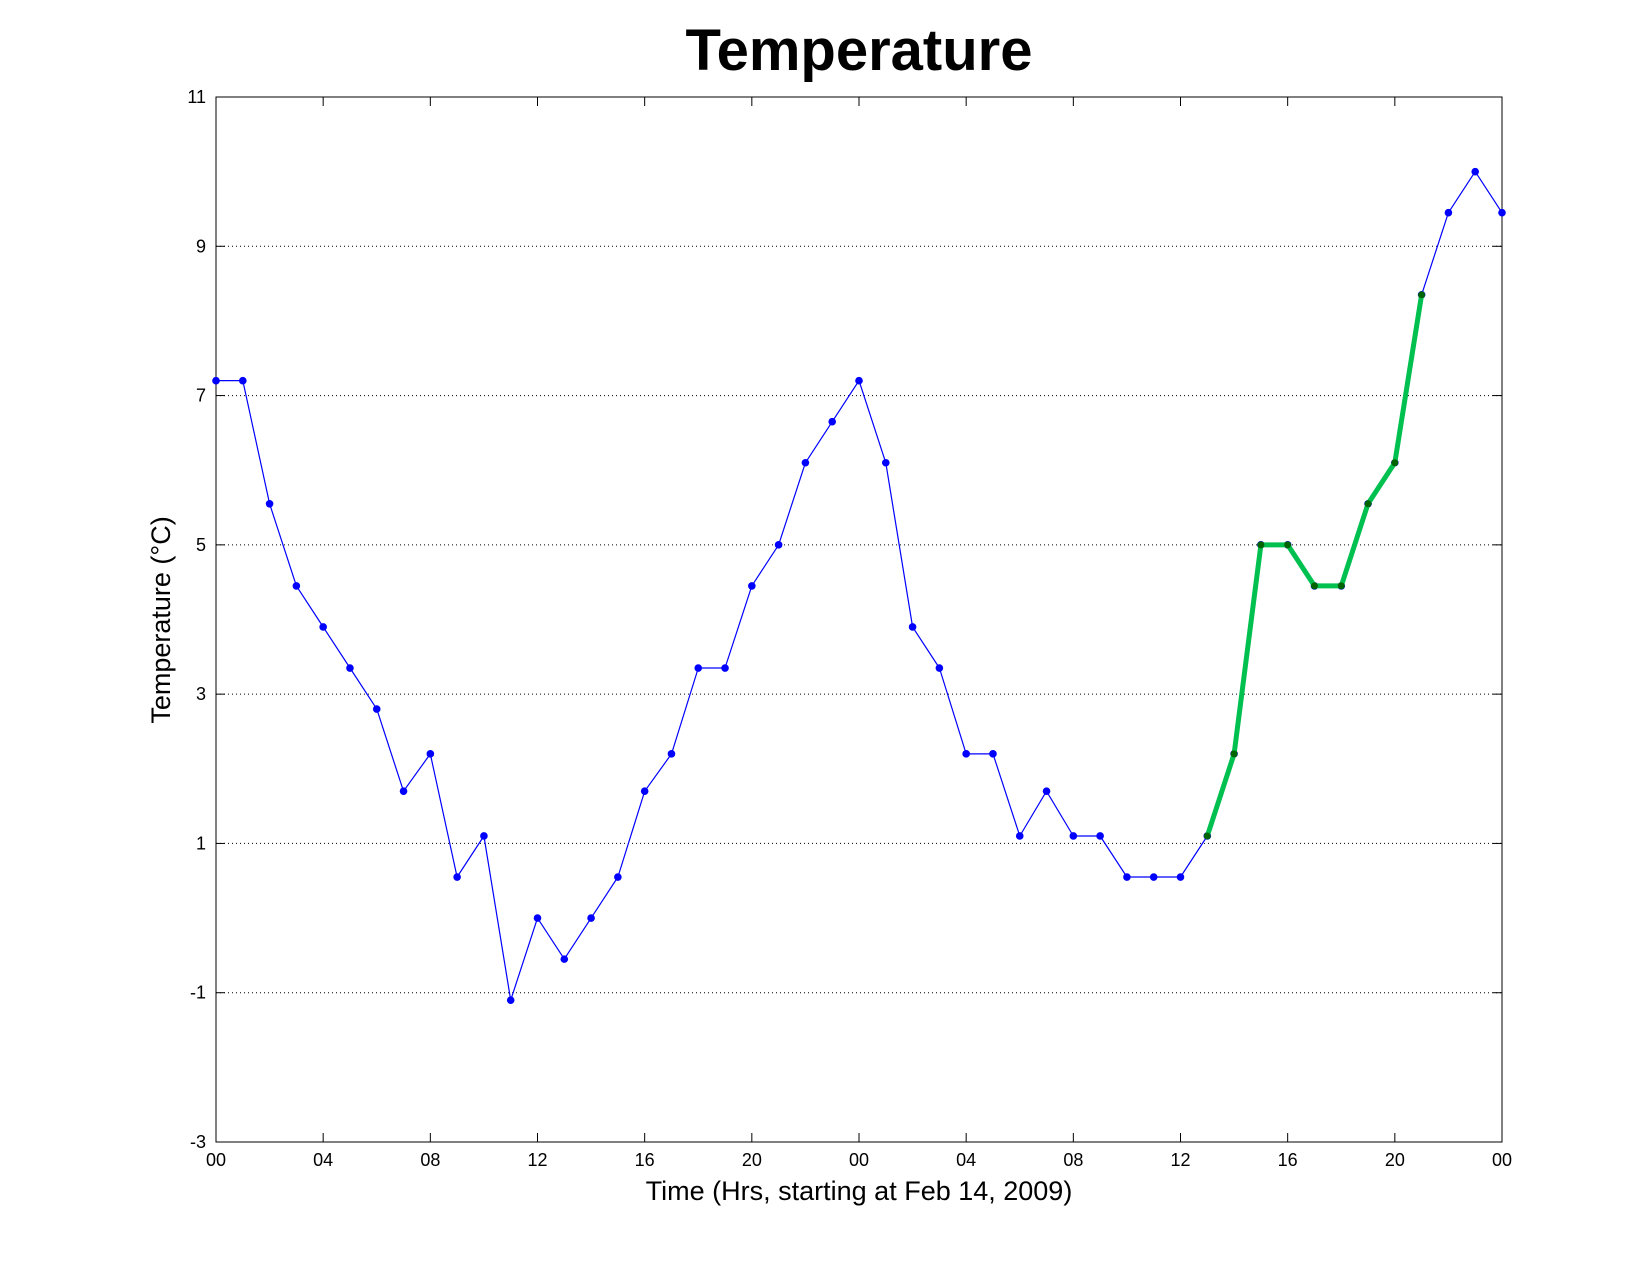 The image size is (1650, 1275). I want to click on y-axis-label: Temperature (°C), so click(161, 619).